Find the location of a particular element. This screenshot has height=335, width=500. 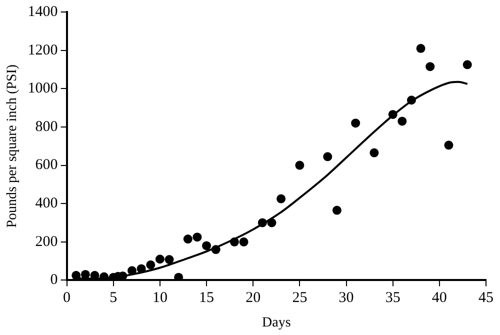

y-tick-label: 1400 is located at coordinates (43, 12).